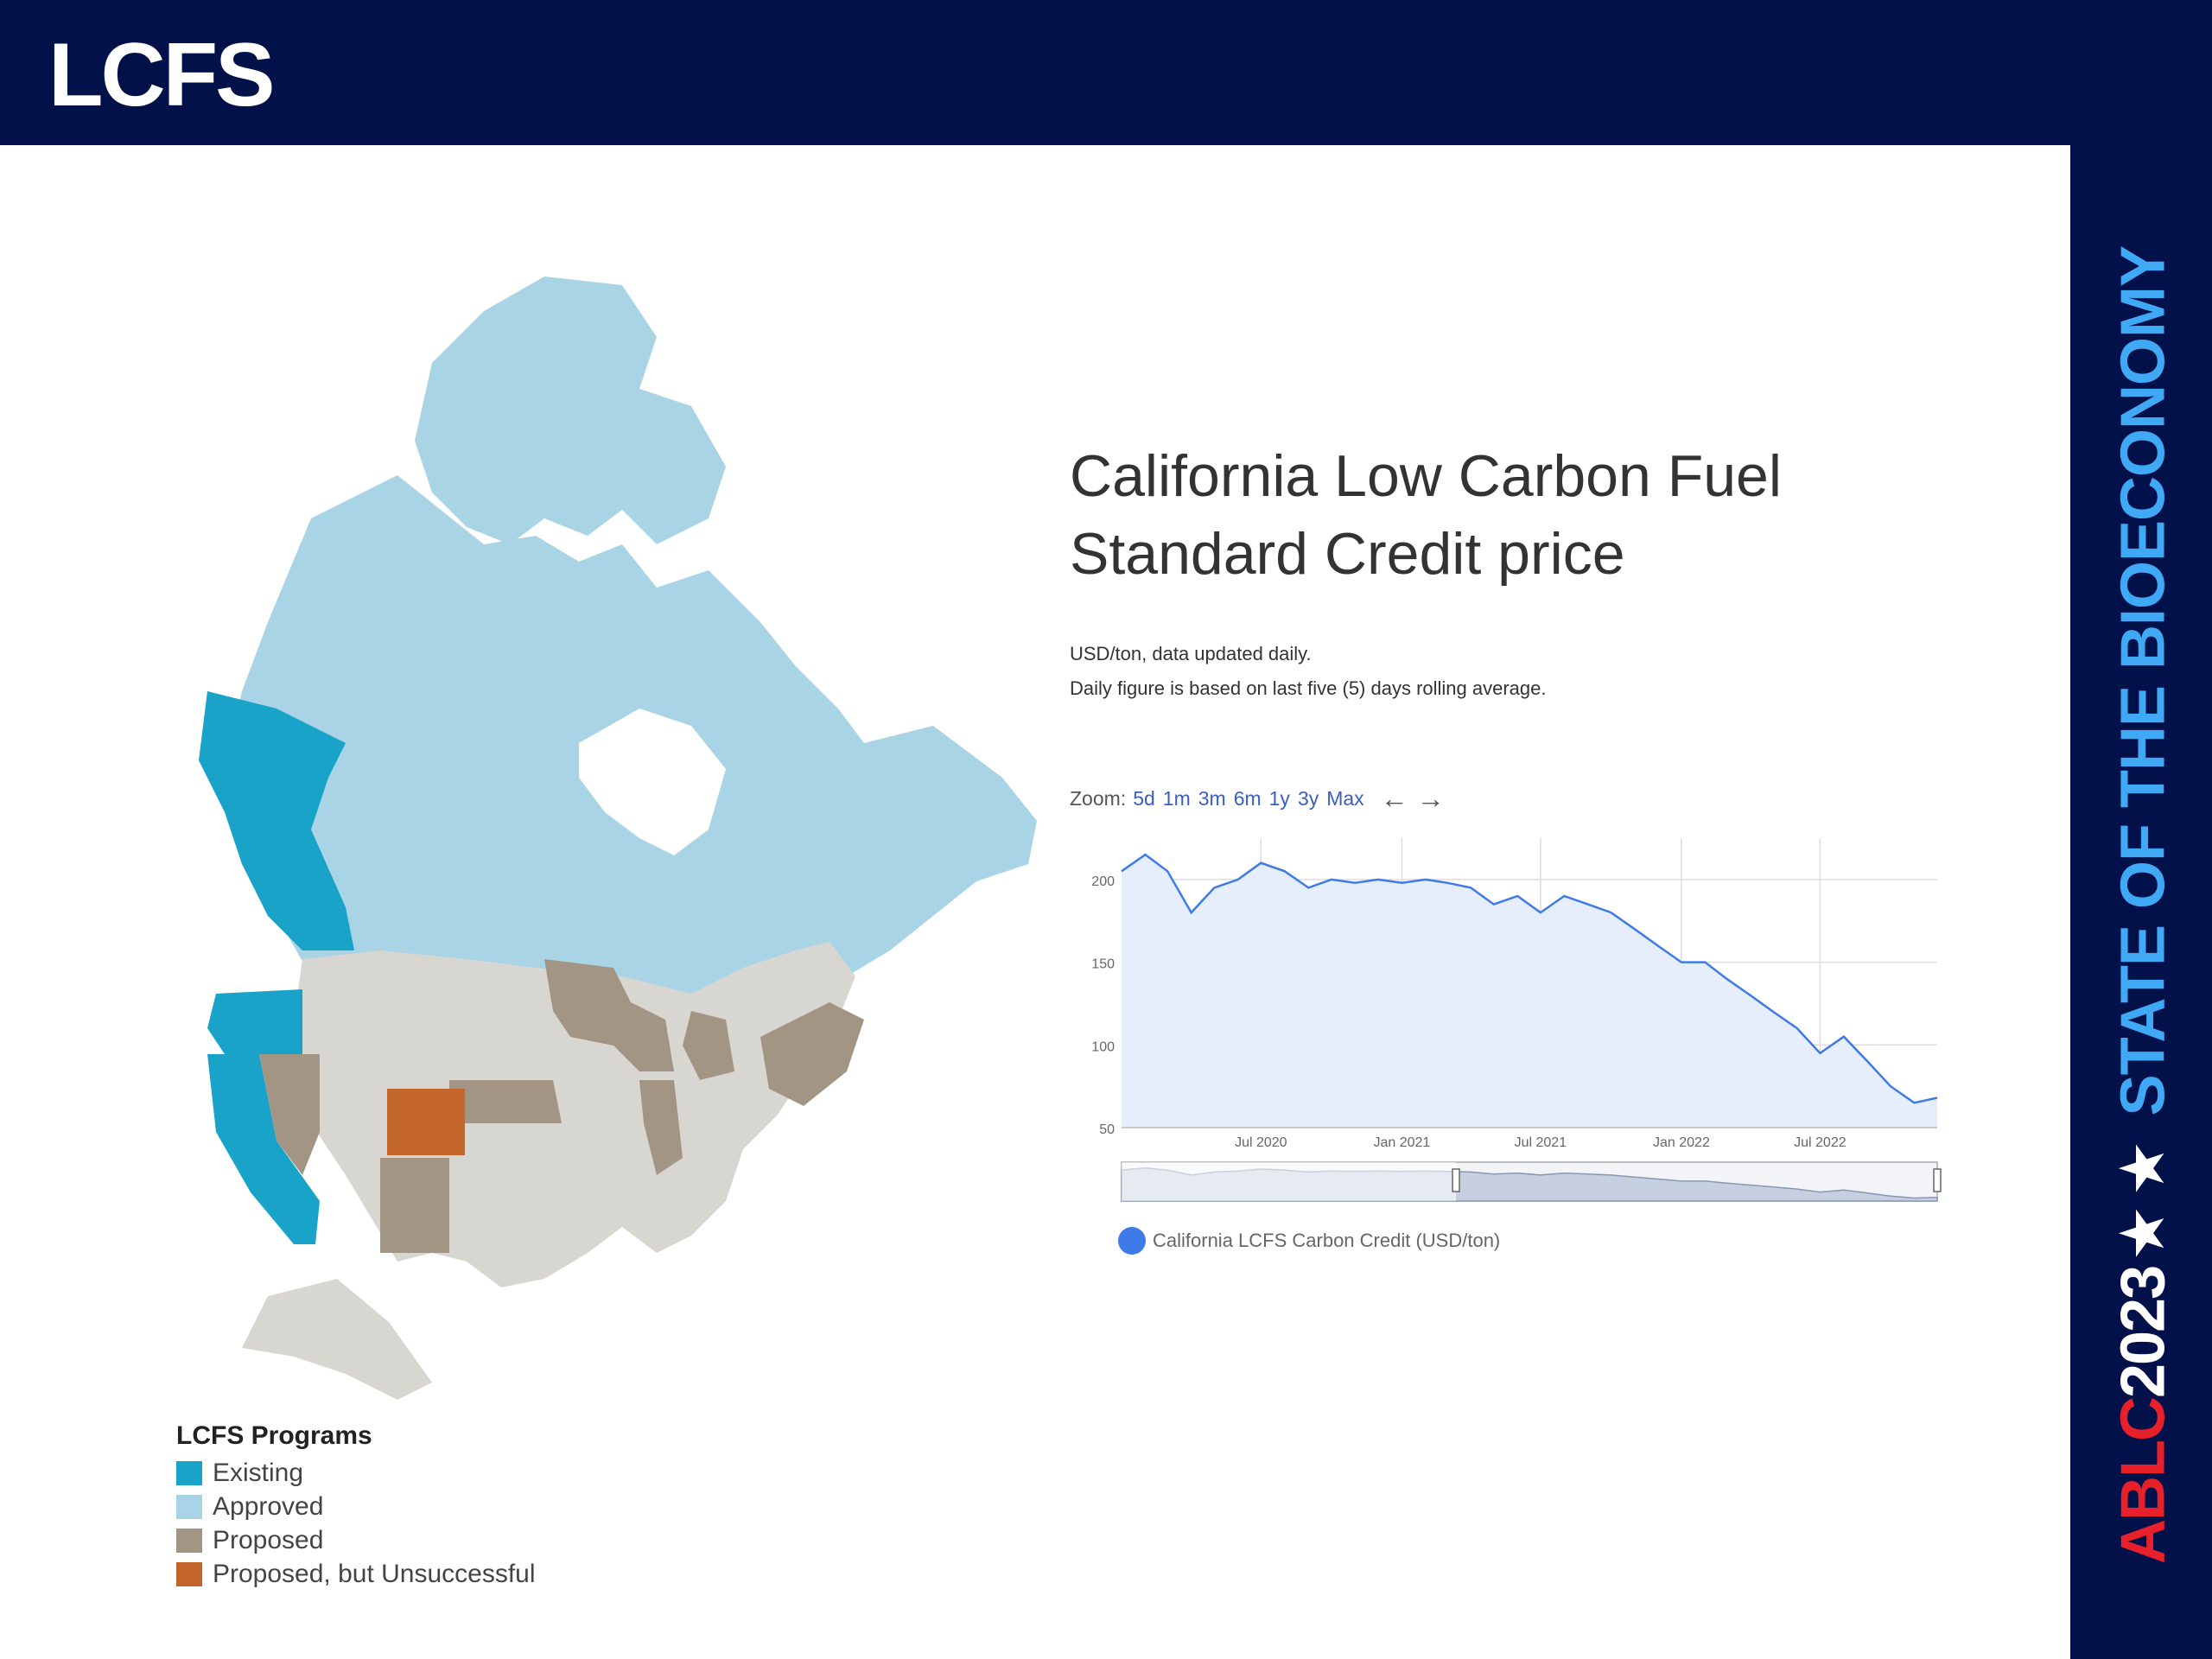 The height and width of the screenshot is (1659, 2212). What do you see at coordinates (708, 1045) in the screenshot?
I see `map-michigan` at bounding box center [708, 1045].